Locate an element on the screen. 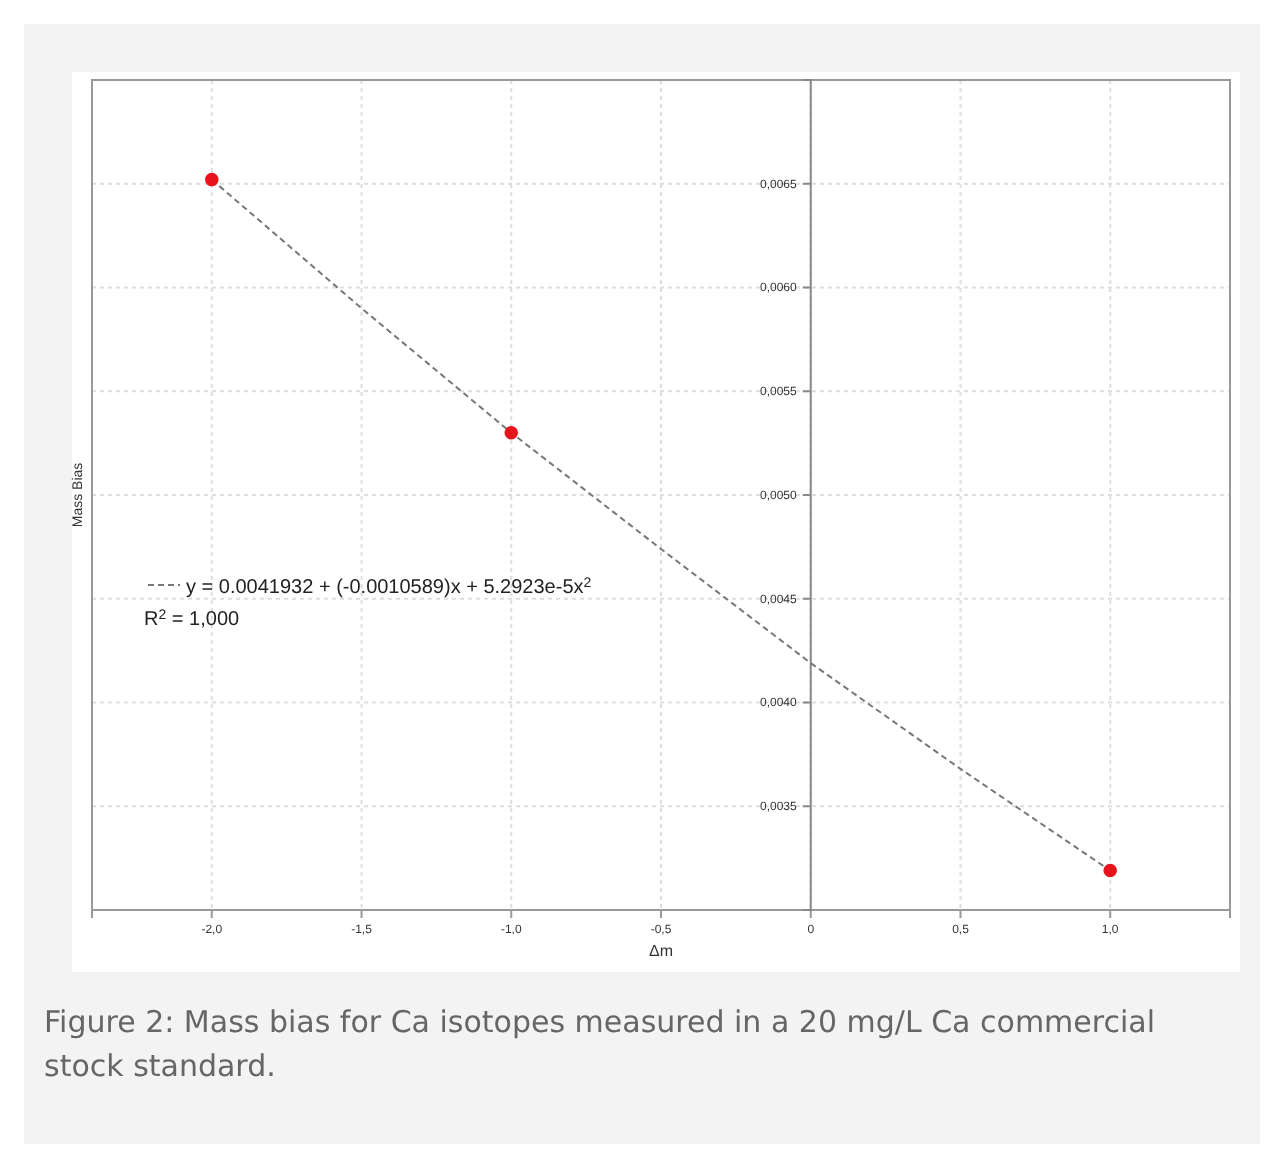 This screenshot has width=1284, height=1170. x-axis-title: Δm is located at coordinates (661, 951).